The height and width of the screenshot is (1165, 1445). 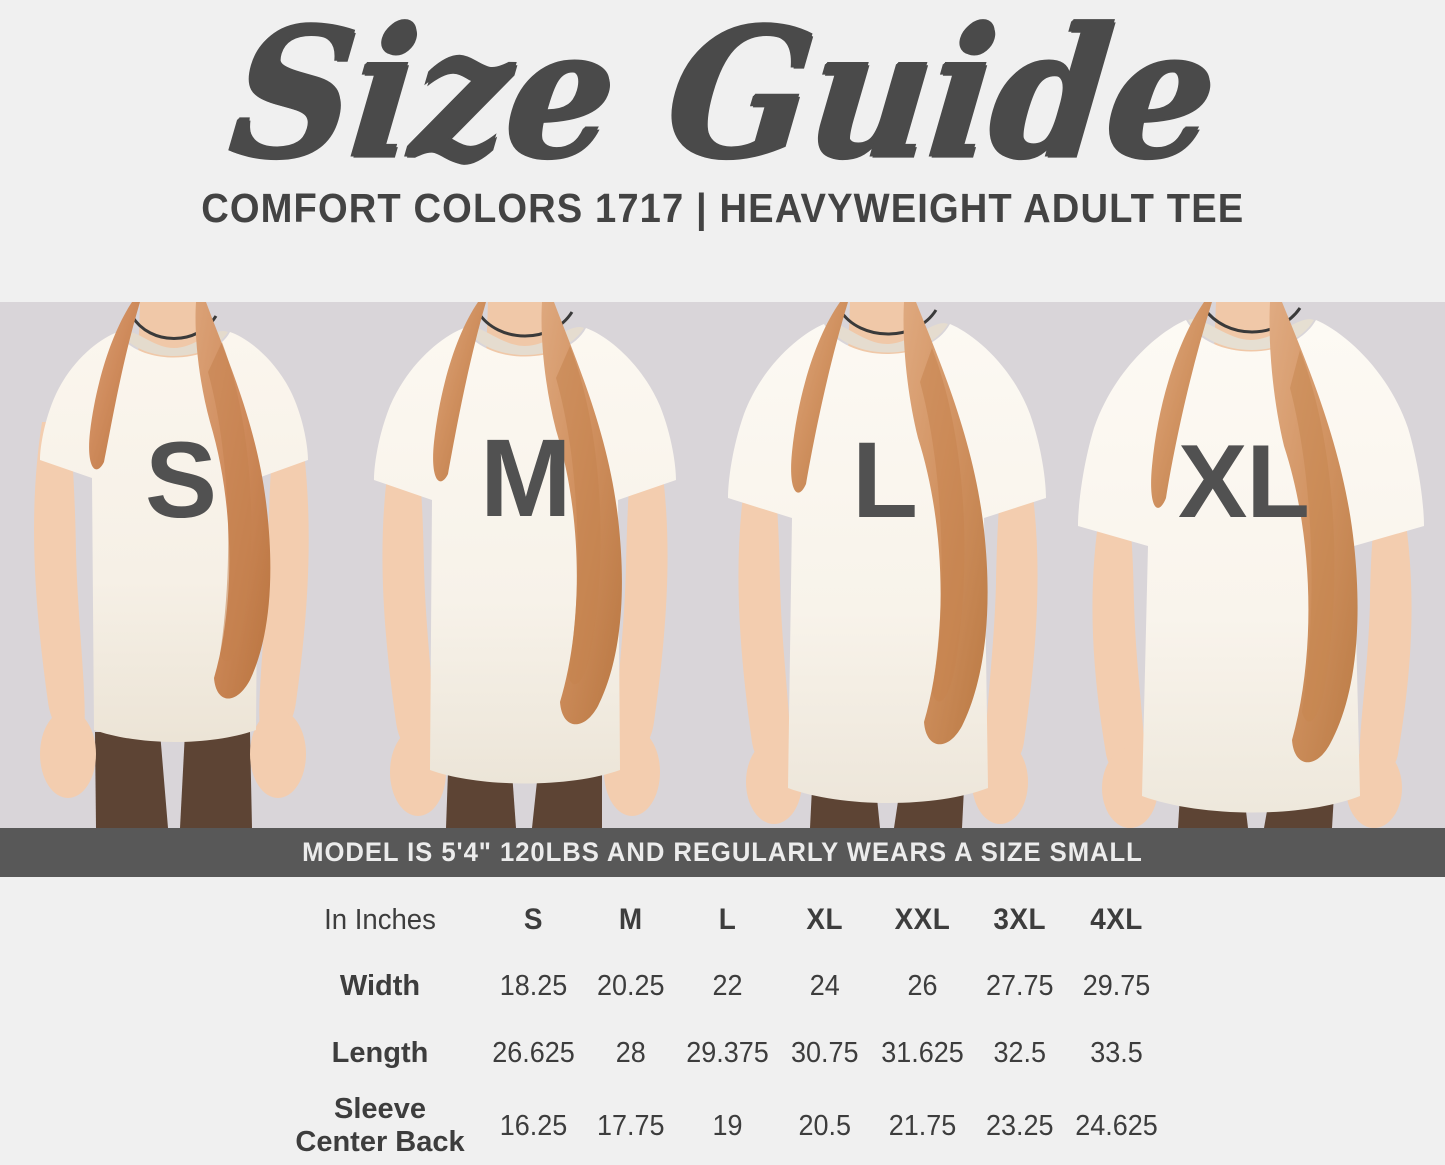 I want to click on row-label-width: Width, so click(x=380, y=986).